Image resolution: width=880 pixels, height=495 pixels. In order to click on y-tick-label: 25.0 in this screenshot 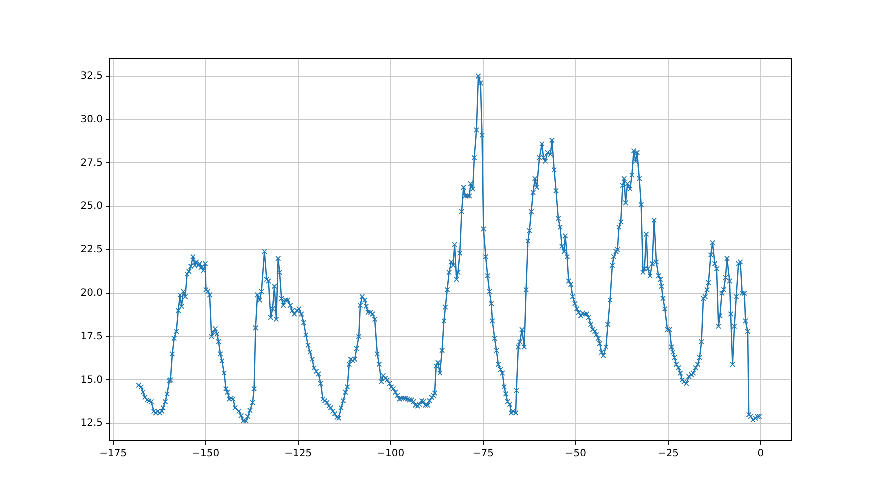, I will do `click(91, 206)`.